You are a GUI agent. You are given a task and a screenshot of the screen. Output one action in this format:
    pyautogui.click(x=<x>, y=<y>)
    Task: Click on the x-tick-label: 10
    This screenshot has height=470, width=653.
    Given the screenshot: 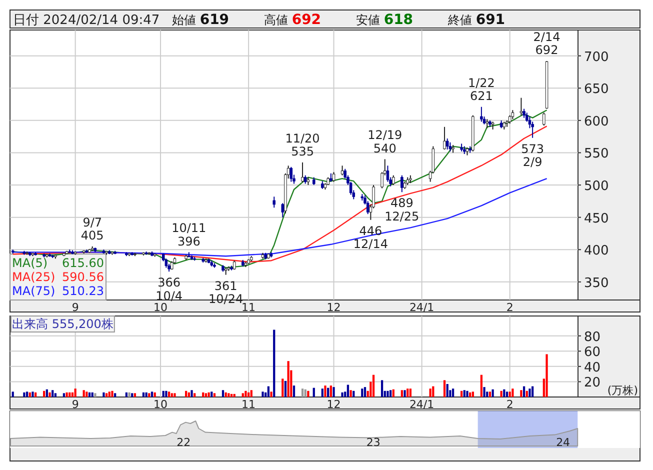 What is the action you would take?
    pyautogui.click(x=161, y=307)
    